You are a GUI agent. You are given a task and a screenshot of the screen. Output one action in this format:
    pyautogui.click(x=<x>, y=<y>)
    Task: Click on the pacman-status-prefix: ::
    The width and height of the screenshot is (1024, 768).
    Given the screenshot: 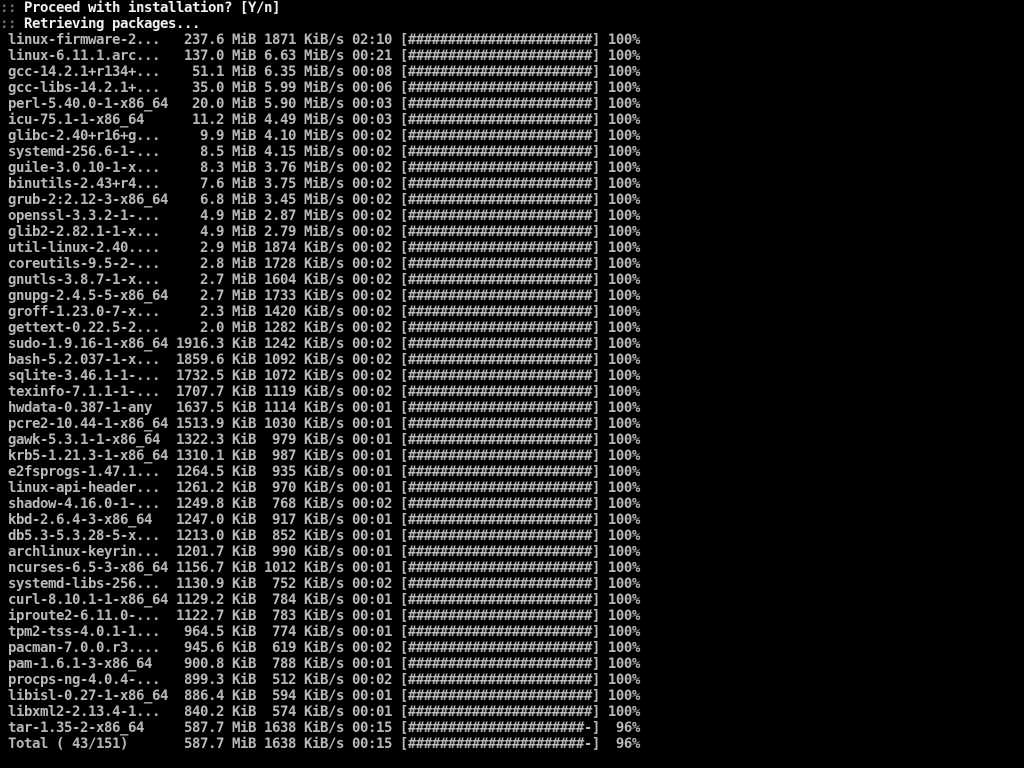 What is the action you would take?
    pyautogui.click(x=8, y=24)
    